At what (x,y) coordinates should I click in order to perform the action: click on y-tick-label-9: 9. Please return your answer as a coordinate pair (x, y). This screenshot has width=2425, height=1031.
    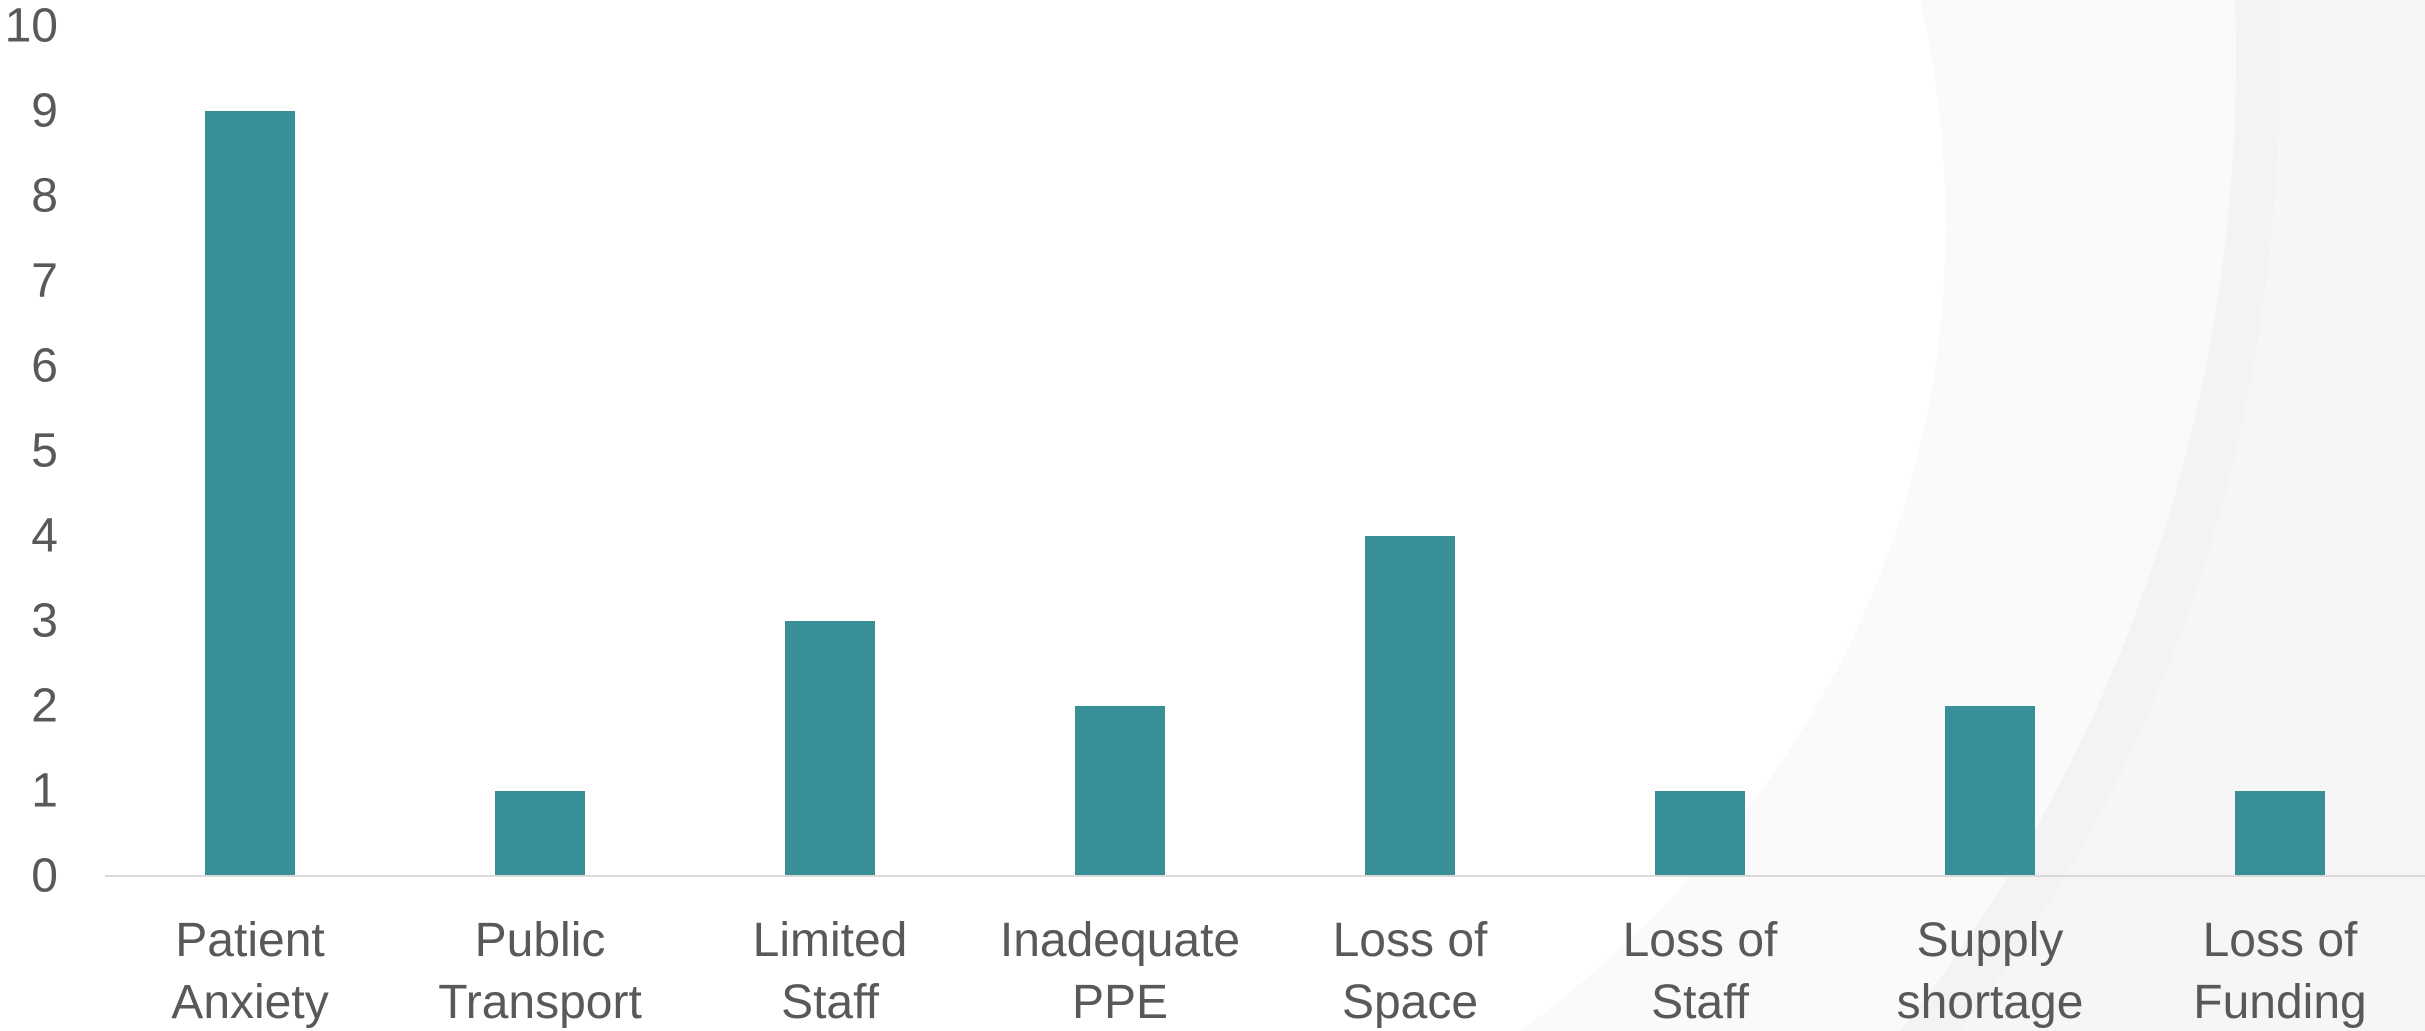
    Looking at the image, I should click on (44, 111).